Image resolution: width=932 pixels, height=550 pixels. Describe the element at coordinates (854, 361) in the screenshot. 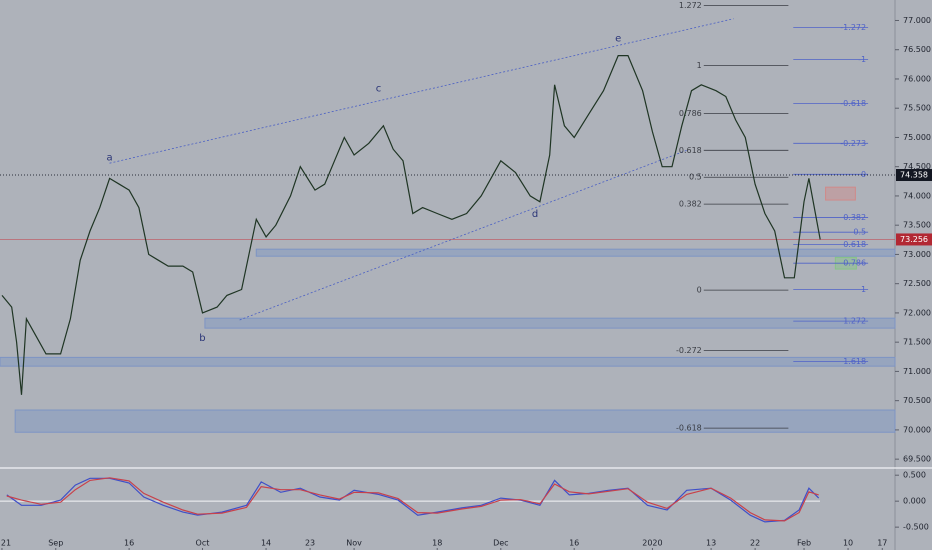

I see `fib-label: 1.618` at that location.